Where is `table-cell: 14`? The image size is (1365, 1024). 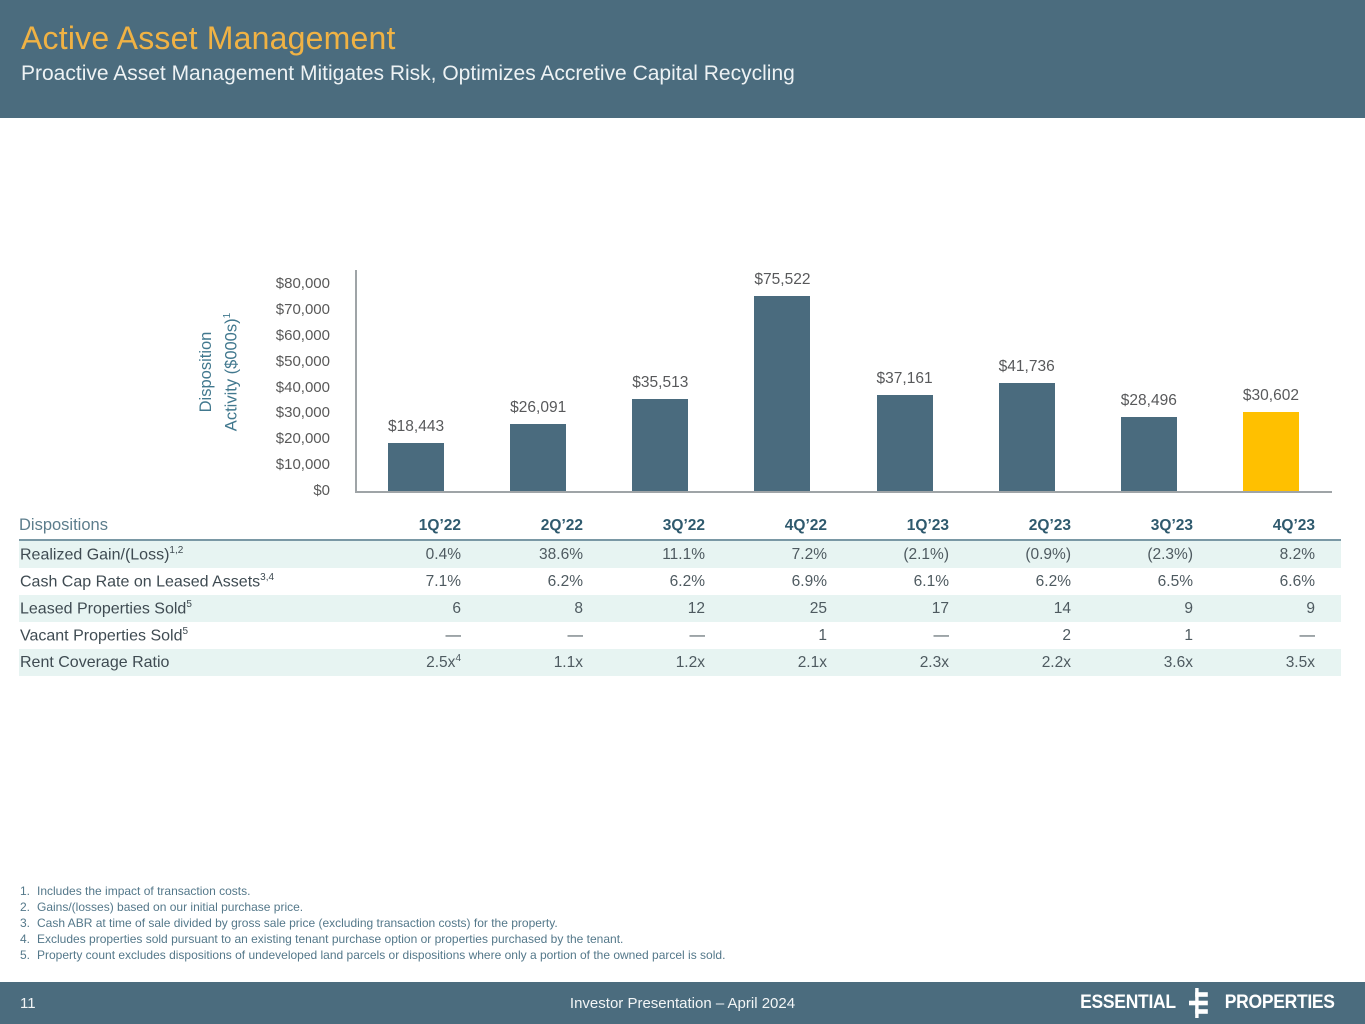 table-cell: 14 is located at coordinates (1062, 608).